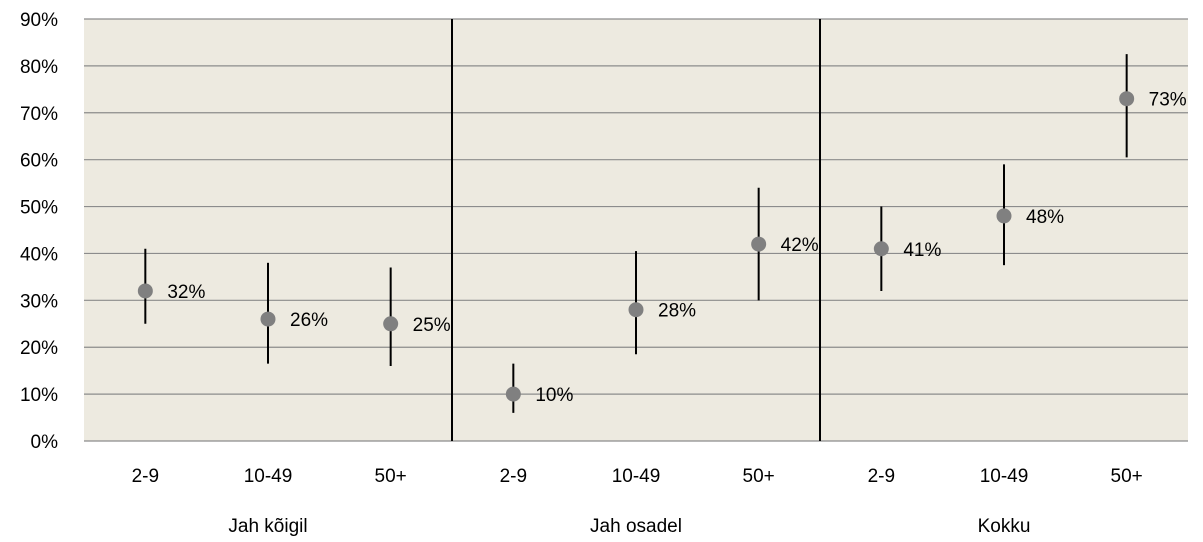  I want to click on y-tick-label: 70%, so click(39, 114).